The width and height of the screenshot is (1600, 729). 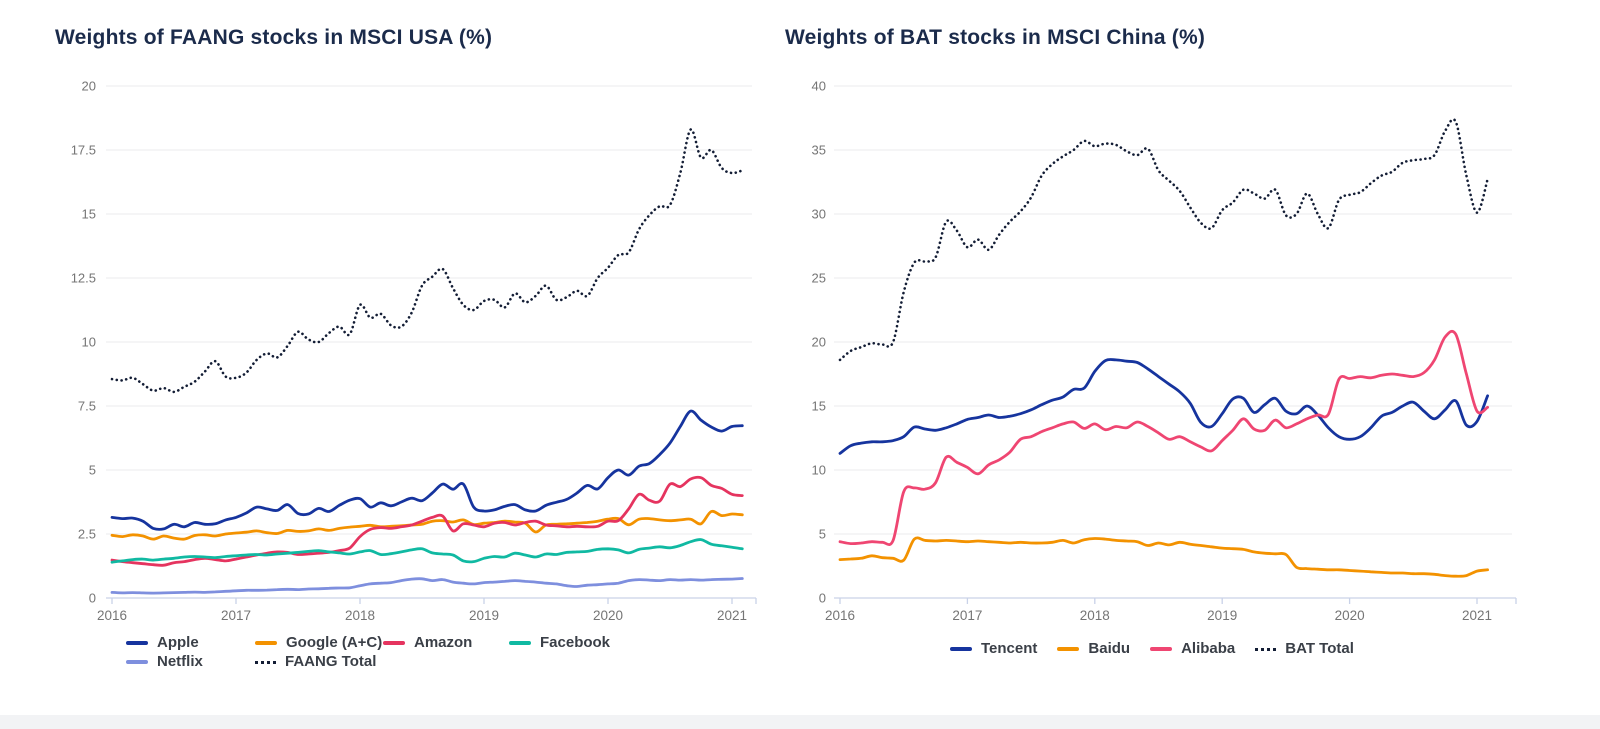 I want to click on legend-label-netflix: Netflix, so click(x=180, y=661).